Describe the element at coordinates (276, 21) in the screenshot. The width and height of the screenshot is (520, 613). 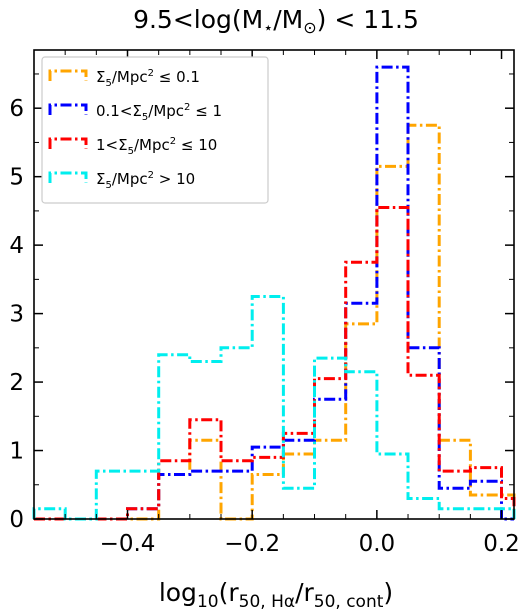
I see `chart-title: 9.5<log(M⋆/M⊙) < 11.5` at that location.